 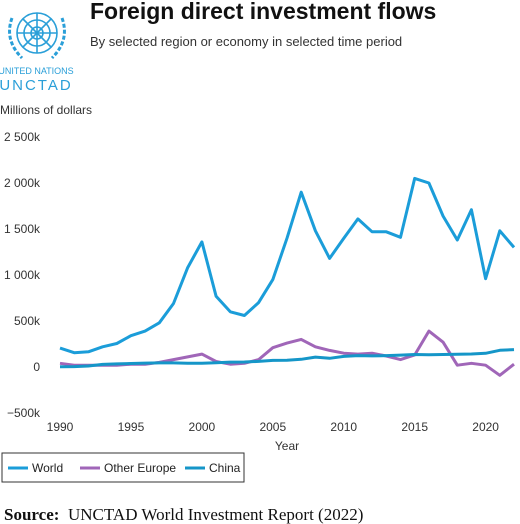 What do you see at coordinates (24, 413) in the screenshot?
I see `y-tick-label: −500k` at bounding box center [24, 413].